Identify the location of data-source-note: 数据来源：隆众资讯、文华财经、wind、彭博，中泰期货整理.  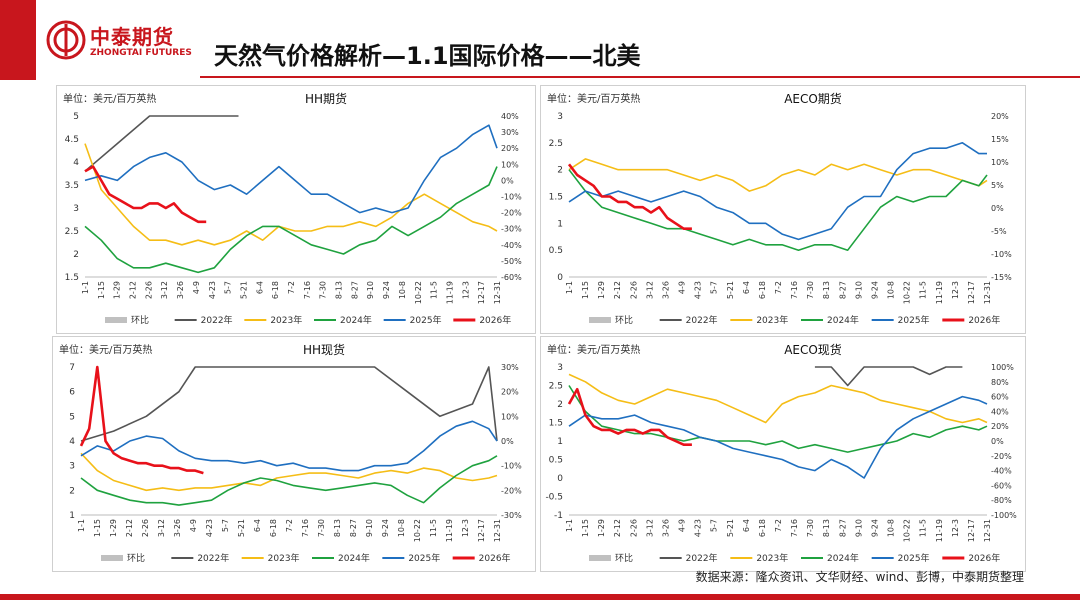
(859, 577).